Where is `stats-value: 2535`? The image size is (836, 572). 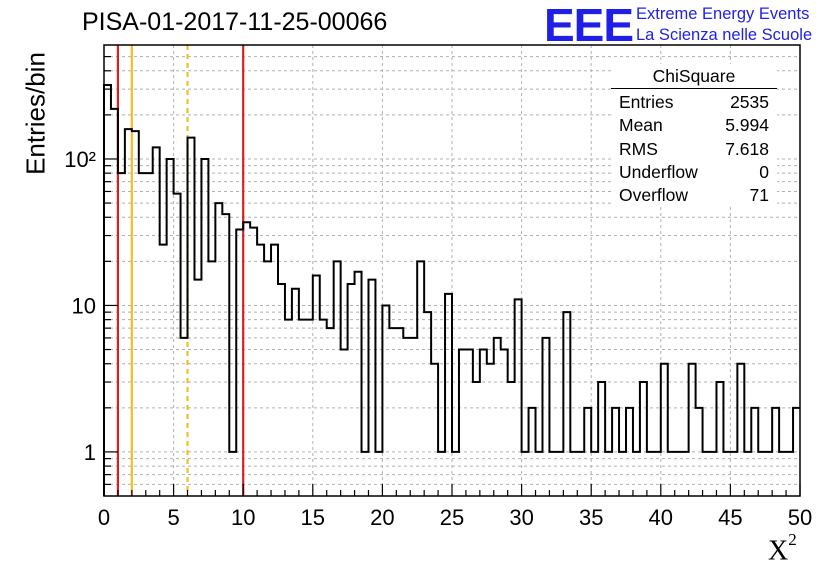
stats-value: 2535 is located at coordinates (749, 102).